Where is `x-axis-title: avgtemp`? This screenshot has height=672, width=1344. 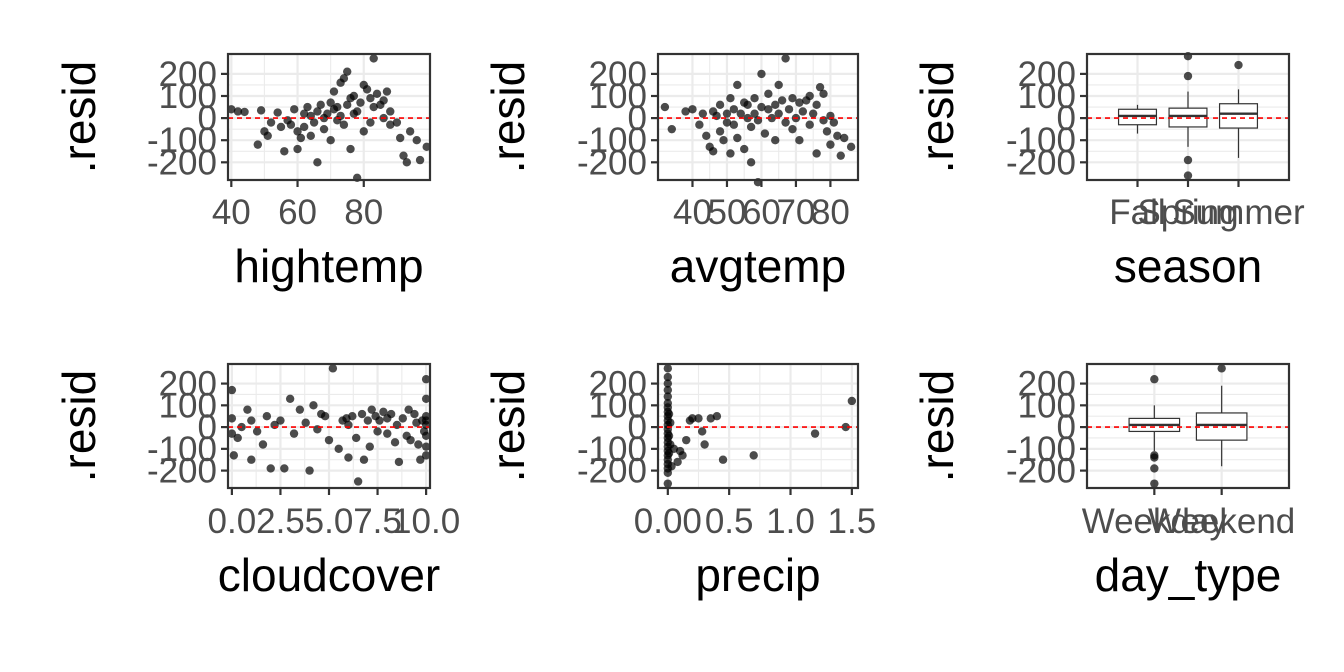
x-axis-title: avgtemp is located at coordinates (758, 266).